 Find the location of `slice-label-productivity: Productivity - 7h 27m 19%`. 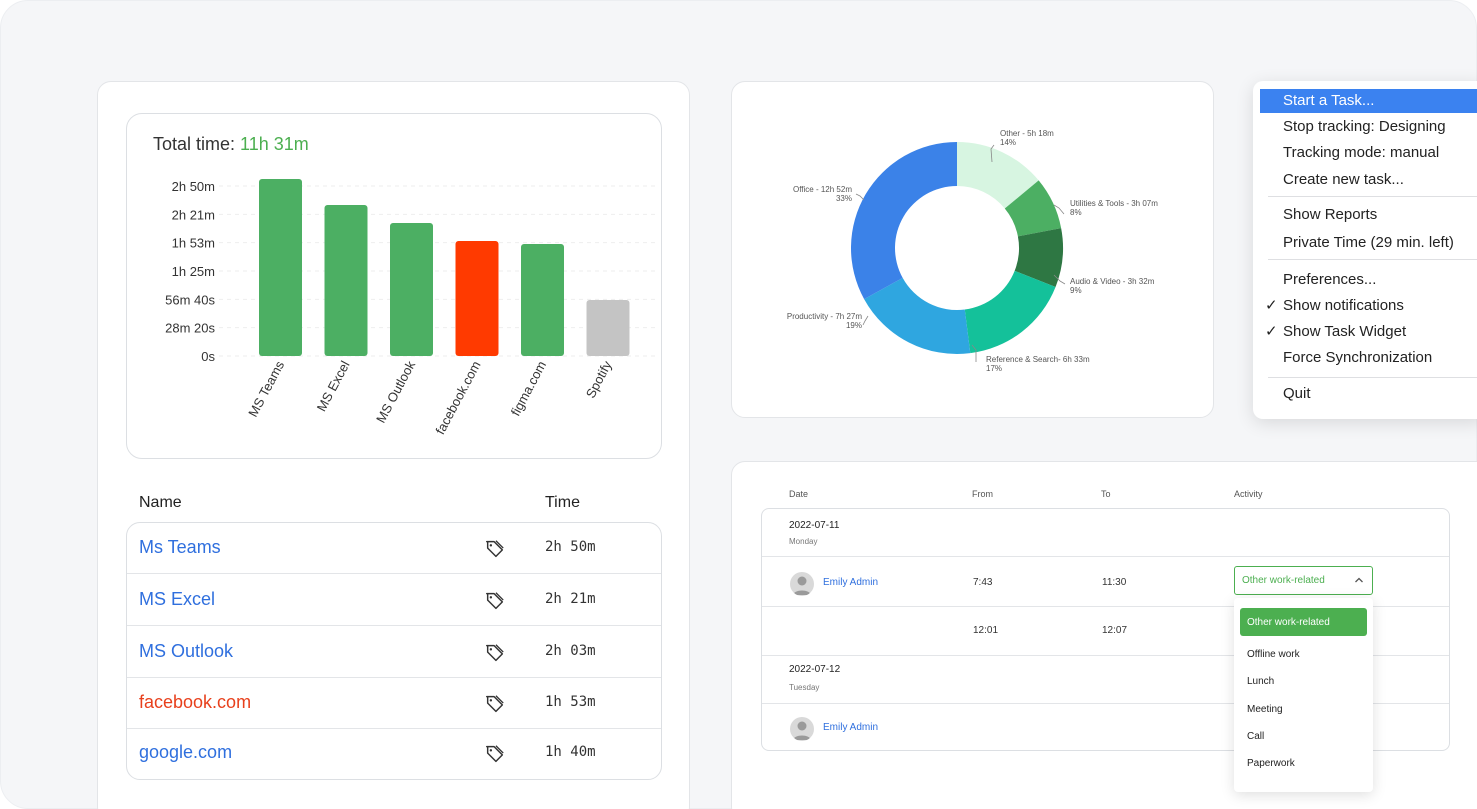

slice-label-productivity: Productivity - 7h 27m 19% is located at coordinates (824, 321).